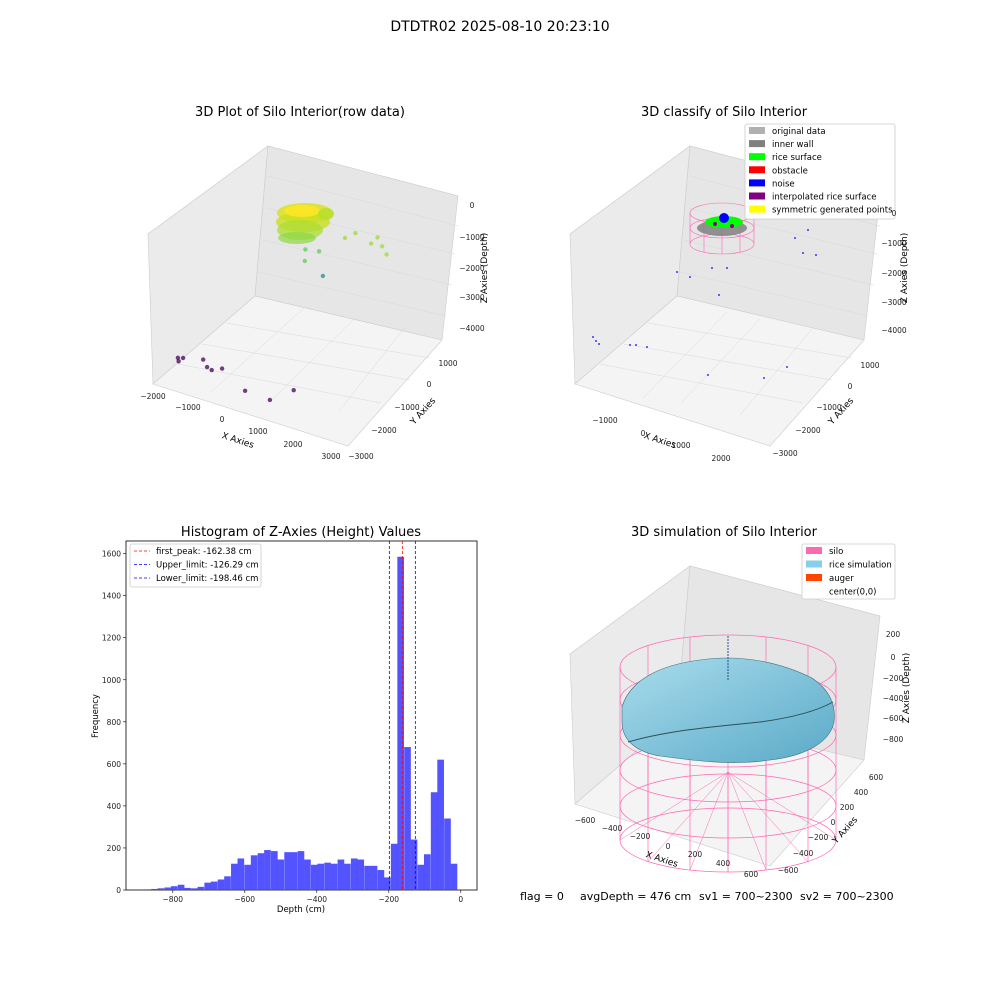  What do you see at coordinates (635, 896) in the screenshot?
I see `avg-depth-text: avgDepth = 476 cm` at bounding box center [635, 896].